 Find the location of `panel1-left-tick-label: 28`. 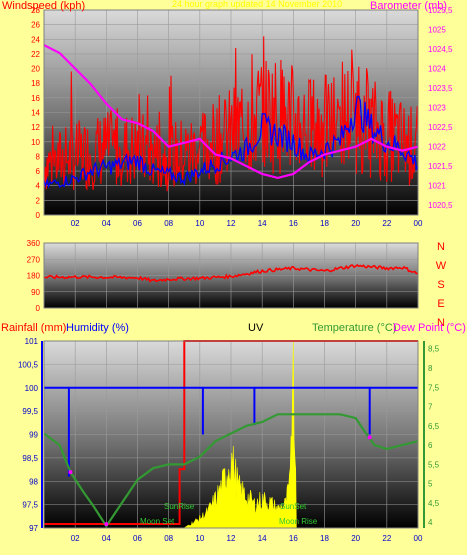

panel1-left-tick-label: 28 is located at coordinates (35, 10).